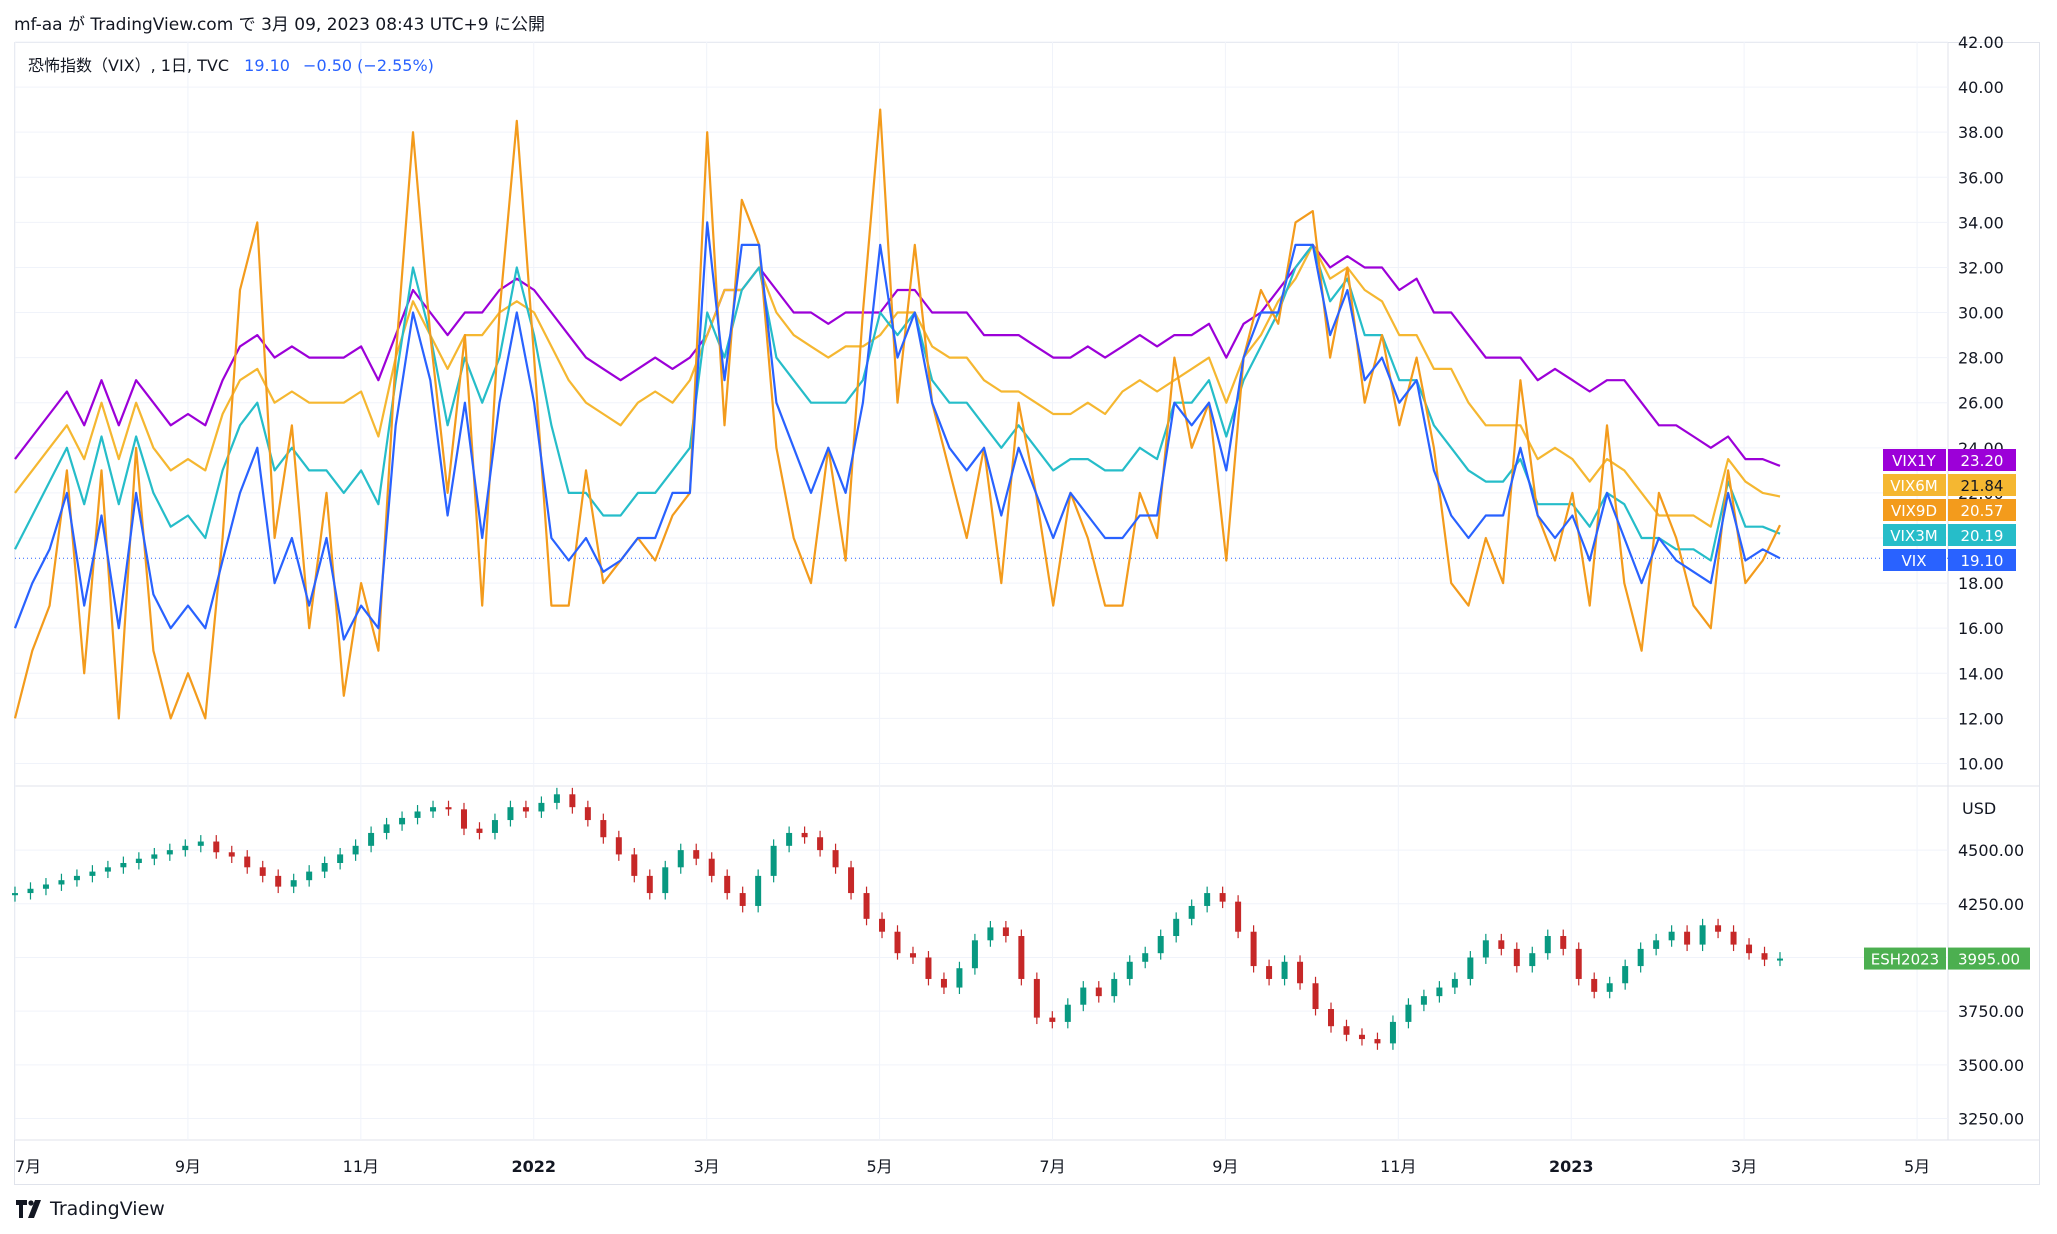 The height and width of the screenshot is (1234, 2057). What do you see at coordinates (28, 1209) in the screenshot?
I see `tradingview-logo-icon` at bounding box center [28, 1209].